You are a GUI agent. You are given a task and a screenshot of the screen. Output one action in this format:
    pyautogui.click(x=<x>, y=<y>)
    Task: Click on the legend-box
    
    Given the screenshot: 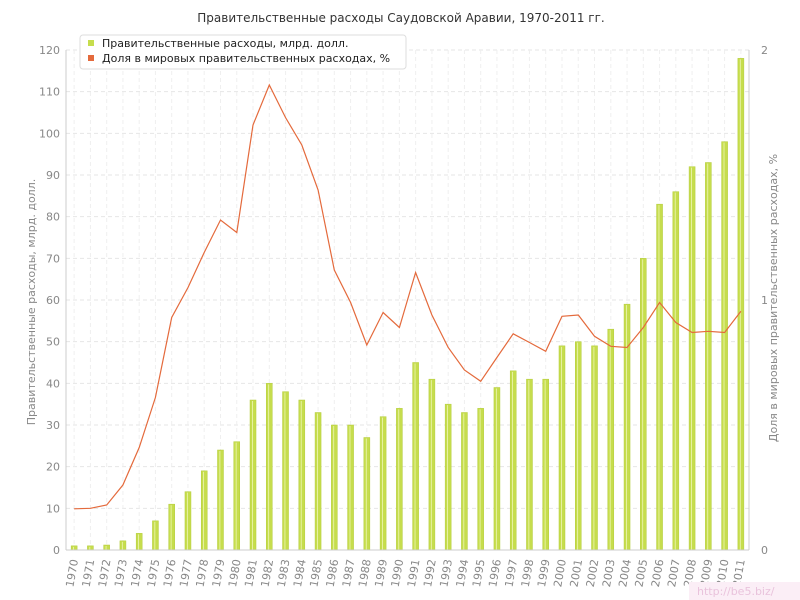 What is the action you would take?
    pyautogui.click(x=243, y=52)
    